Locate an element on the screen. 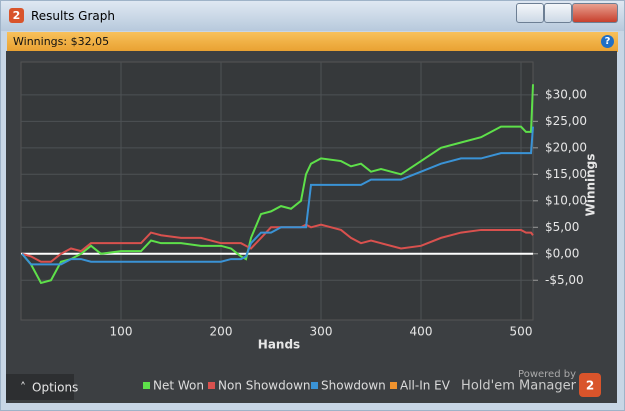 The height and width of the screenshot is (411, 625). options-label: Options is located at coordinates (55, 388).